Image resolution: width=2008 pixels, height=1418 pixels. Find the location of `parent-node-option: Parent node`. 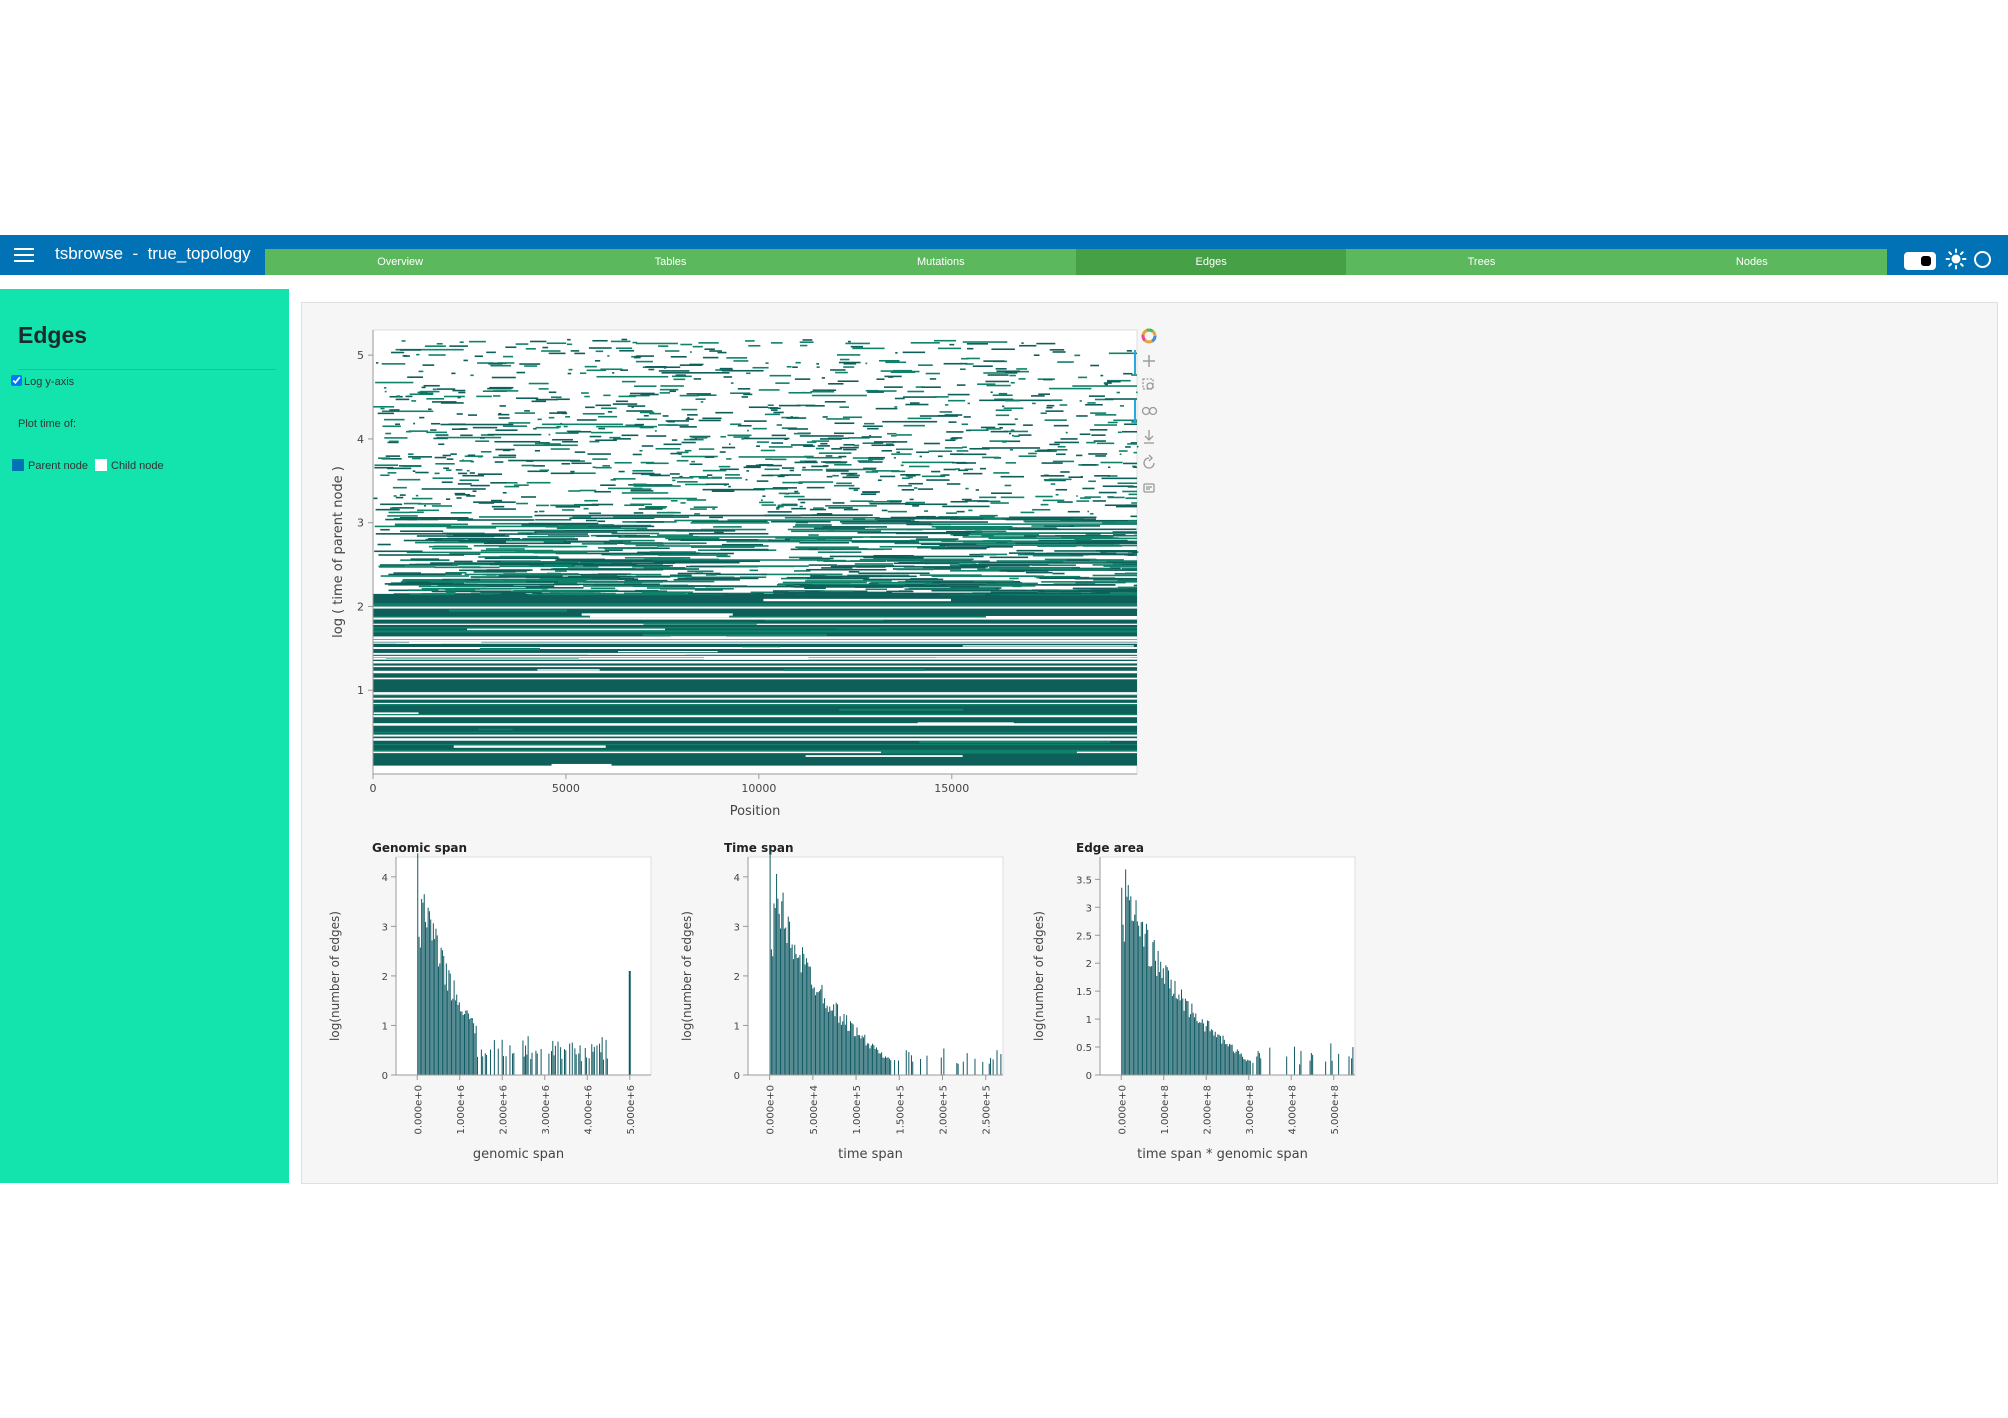

parent-node-option: Parent node is located at coordinates (50, 465).